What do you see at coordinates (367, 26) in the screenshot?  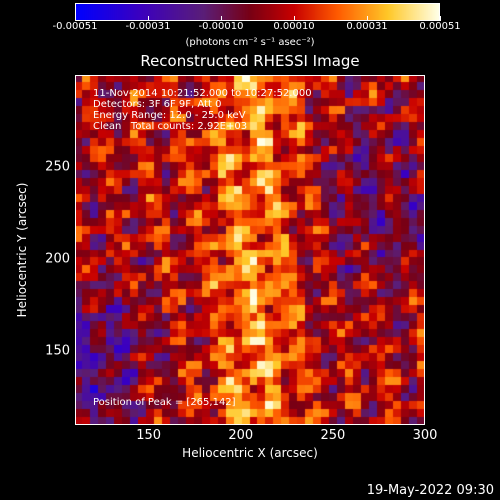 I see `colorbar-tick-label: 0.00031` at bounding box center [367, 26].